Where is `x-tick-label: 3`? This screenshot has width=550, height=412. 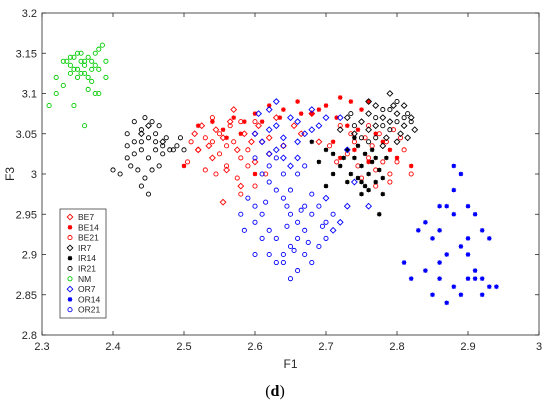
x-tick-label: 3 is located at coordinates (539, 347).